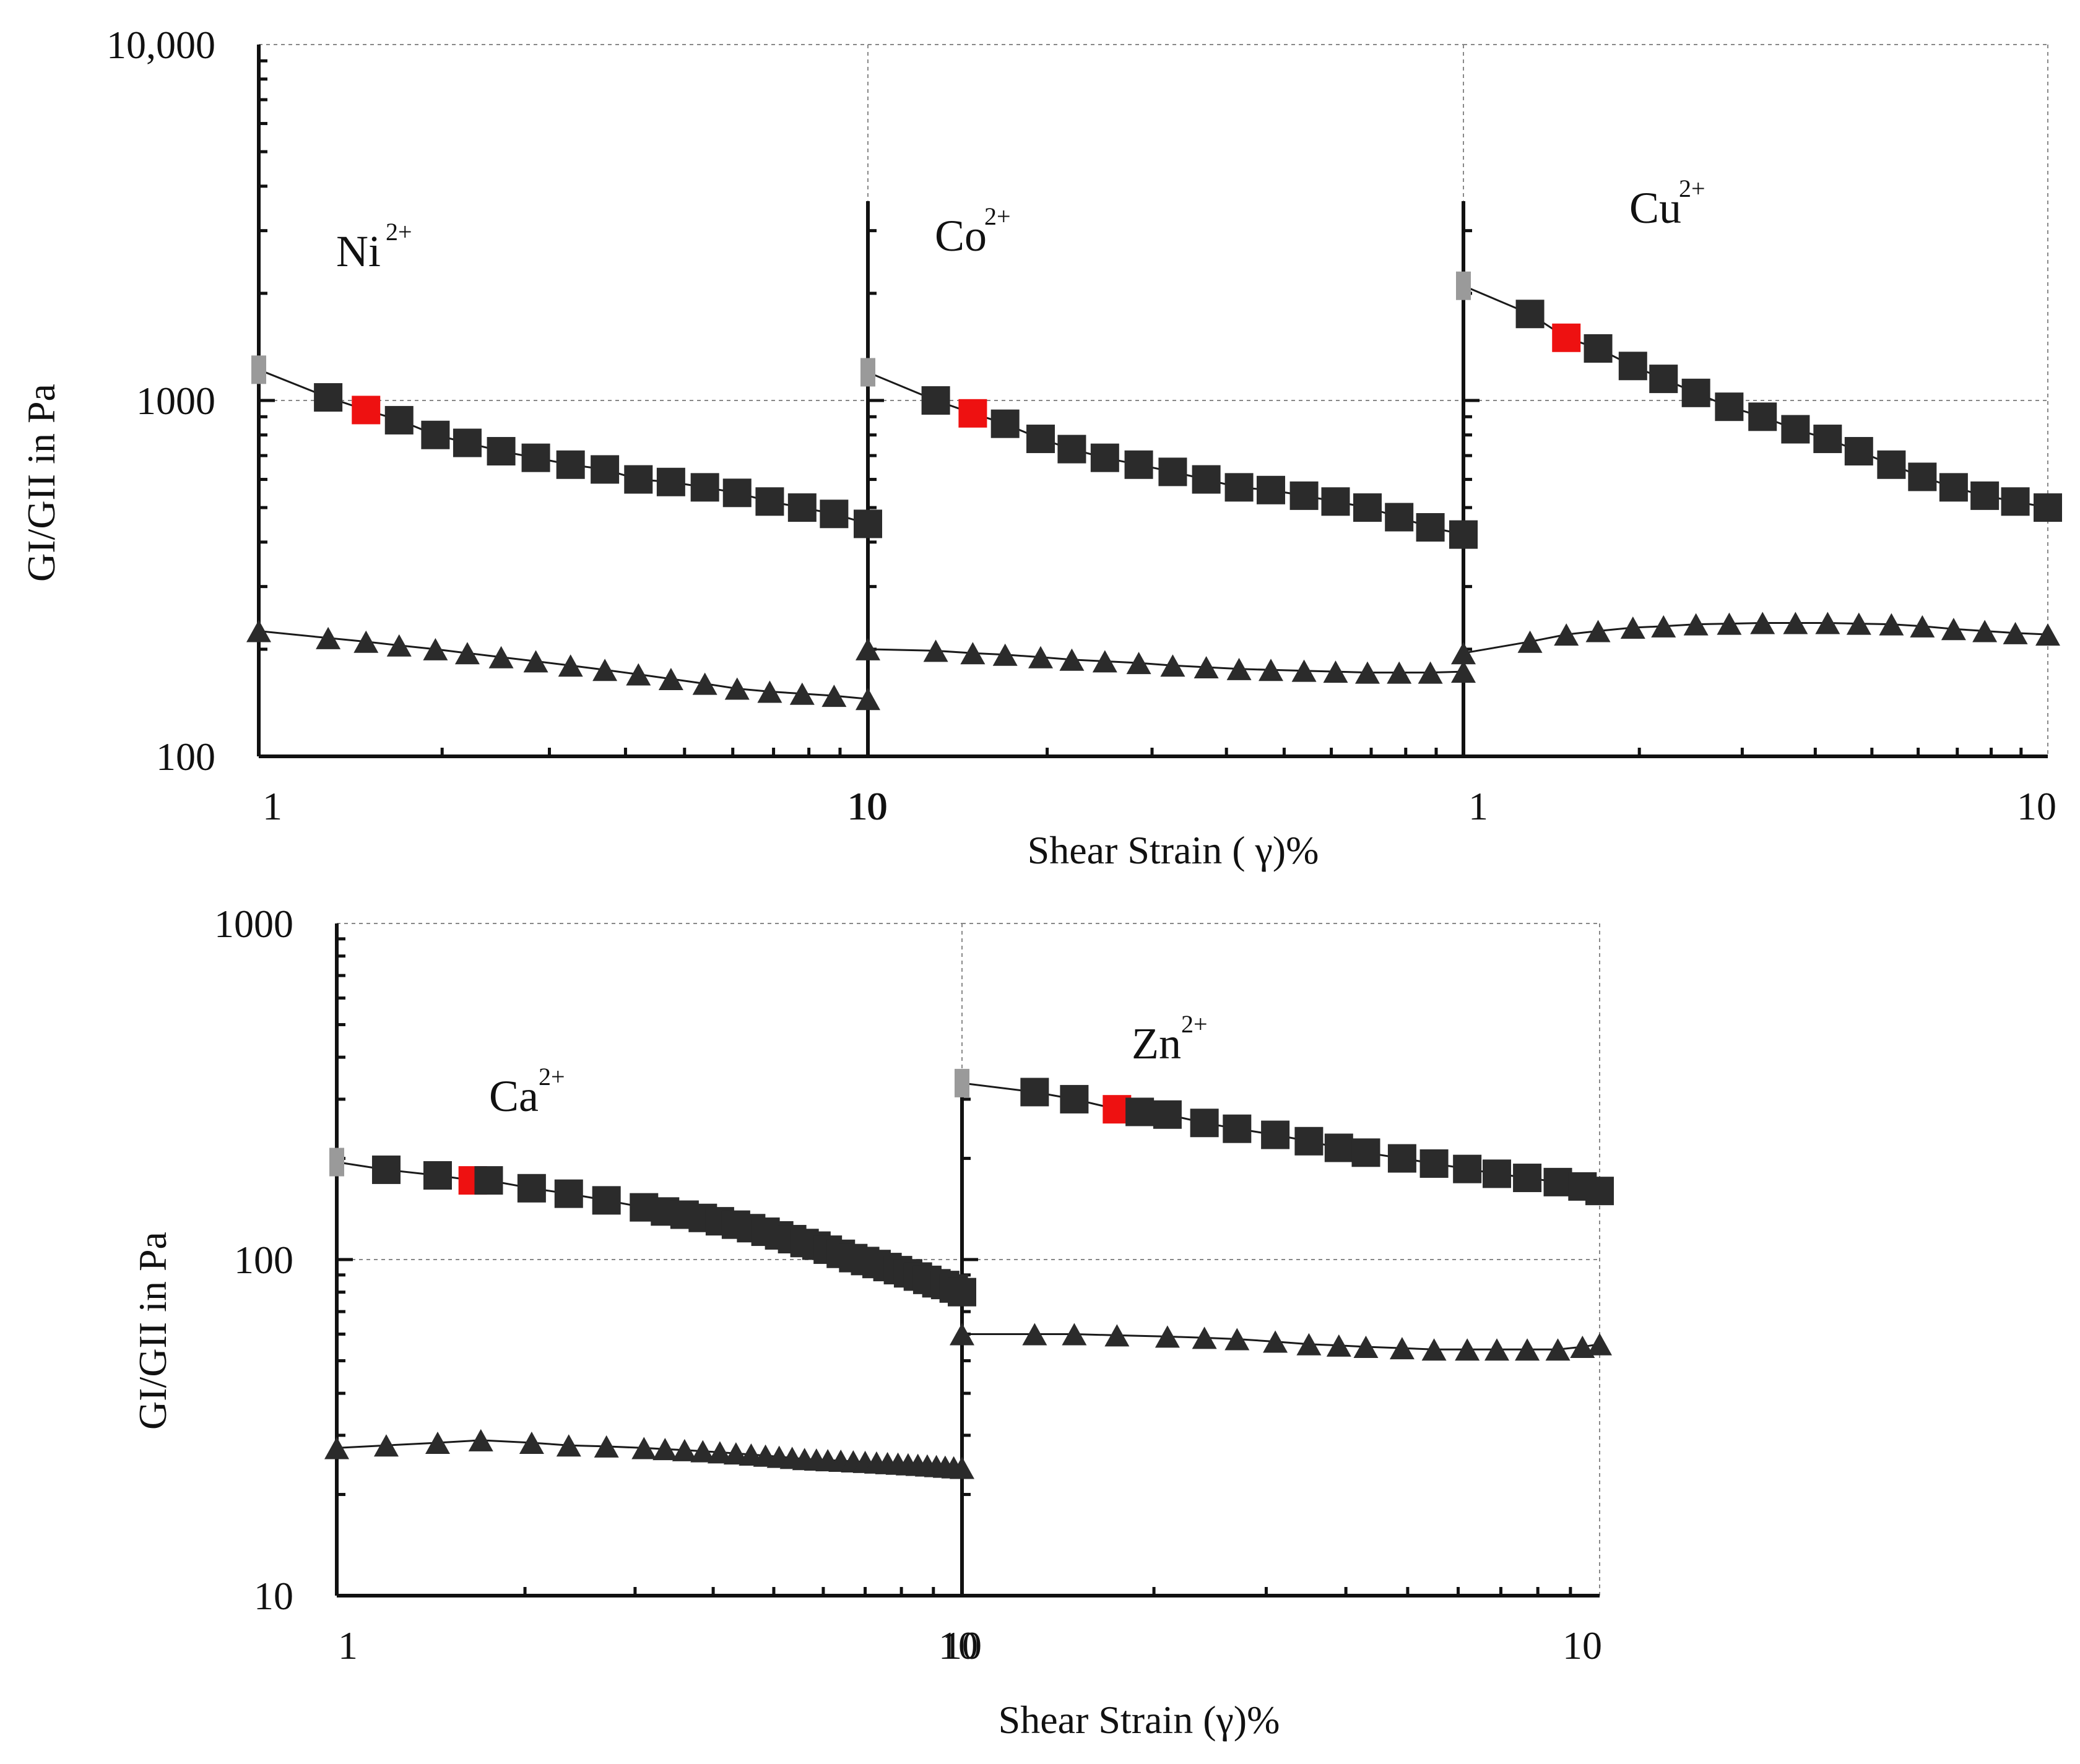  Describe the element at coordinates (867, 806) in the screenshot. I see `x-tick-label-co: 10` at that location.